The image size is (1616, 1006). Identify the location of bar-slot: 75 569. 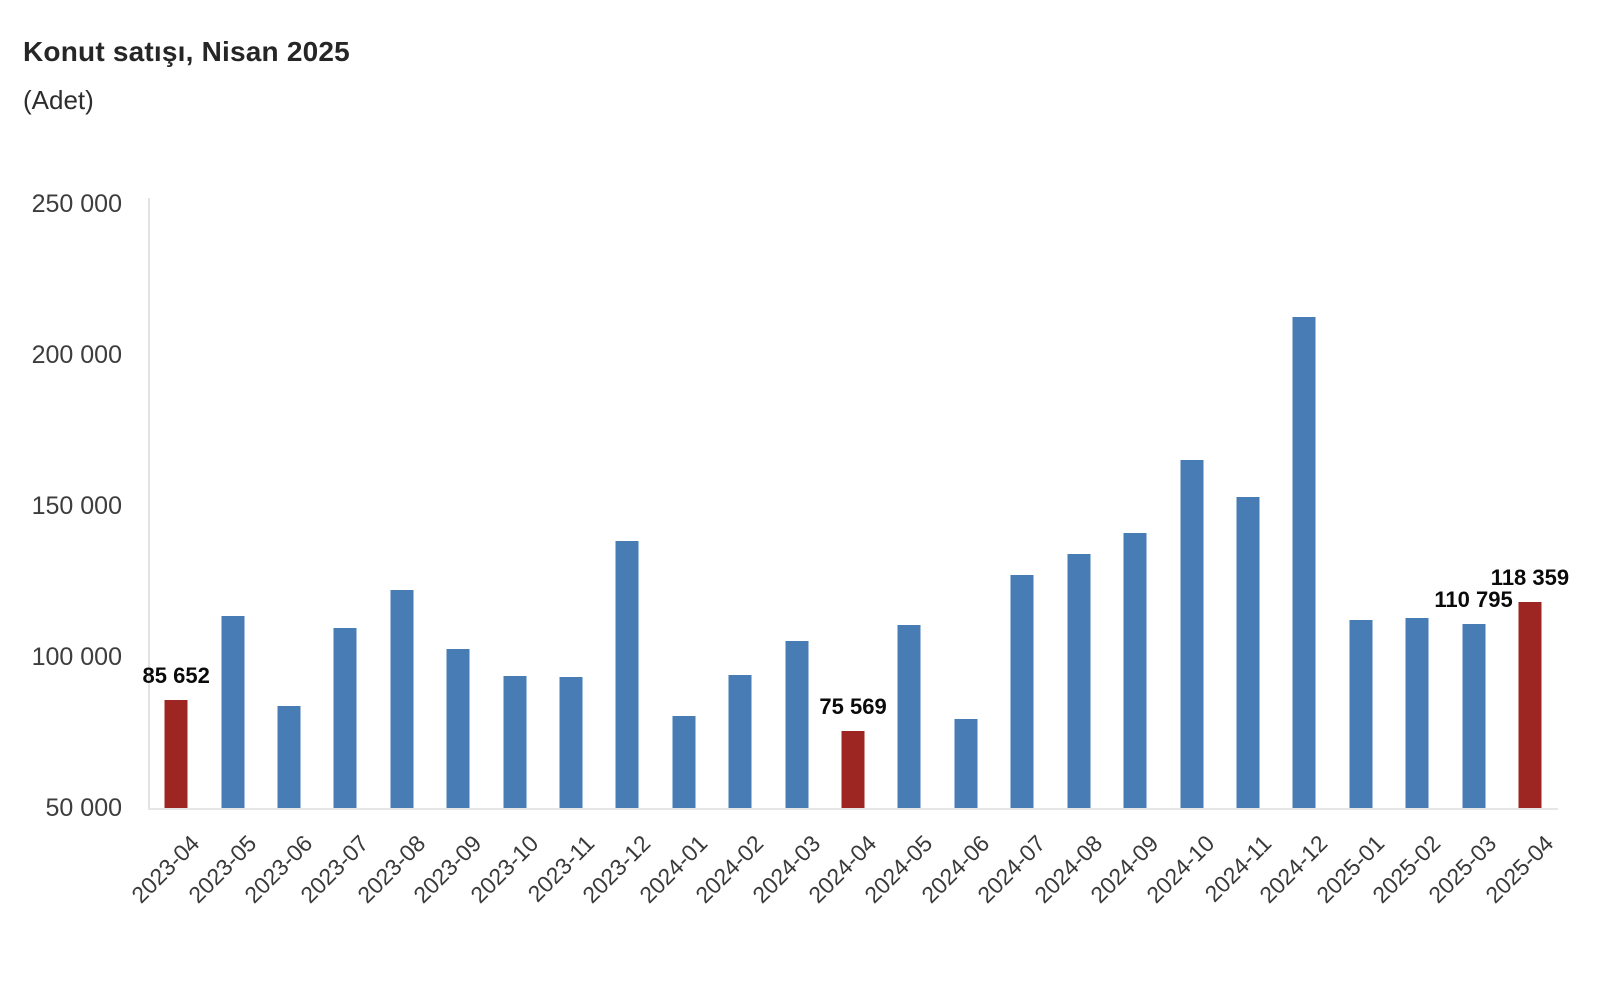
(853, 506).